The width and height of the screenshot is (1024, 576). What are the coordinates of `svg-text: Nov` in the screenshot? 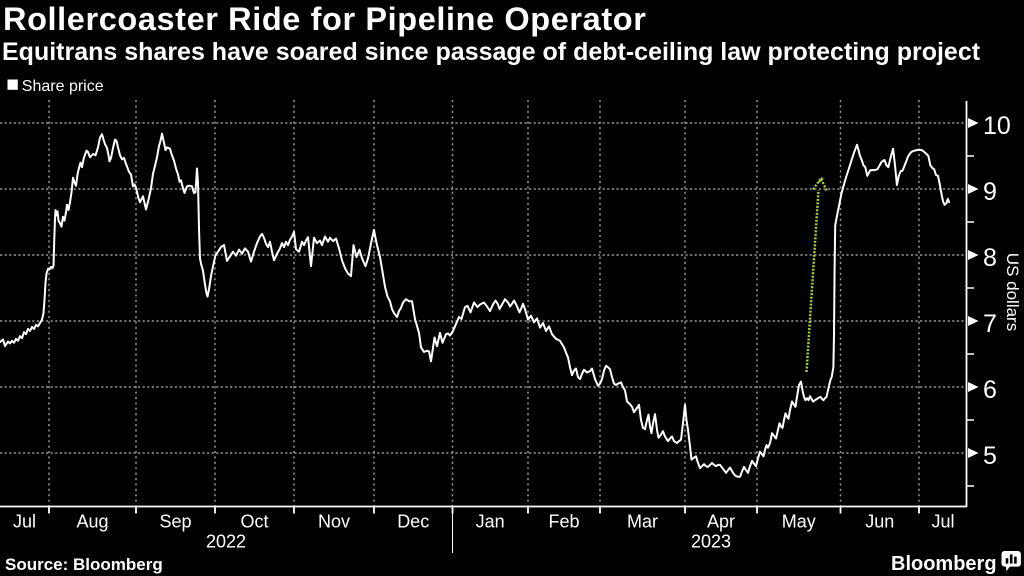 It's located at (334, 522).